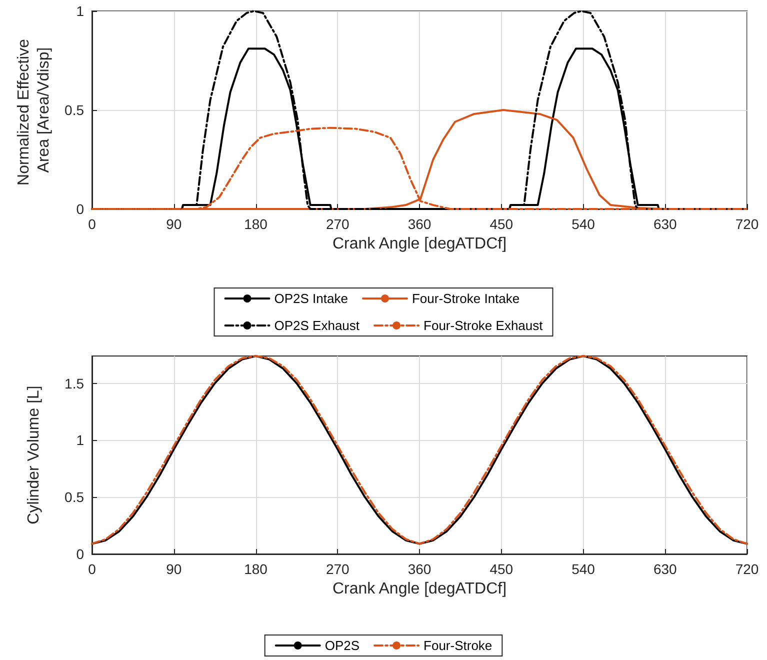 This screenshot has height=660, width=767. What do you see at coordinates (317, 325) in the screenshot?
I see `legend-label: OP2S Exhaust` at bounding box center [317, 325].